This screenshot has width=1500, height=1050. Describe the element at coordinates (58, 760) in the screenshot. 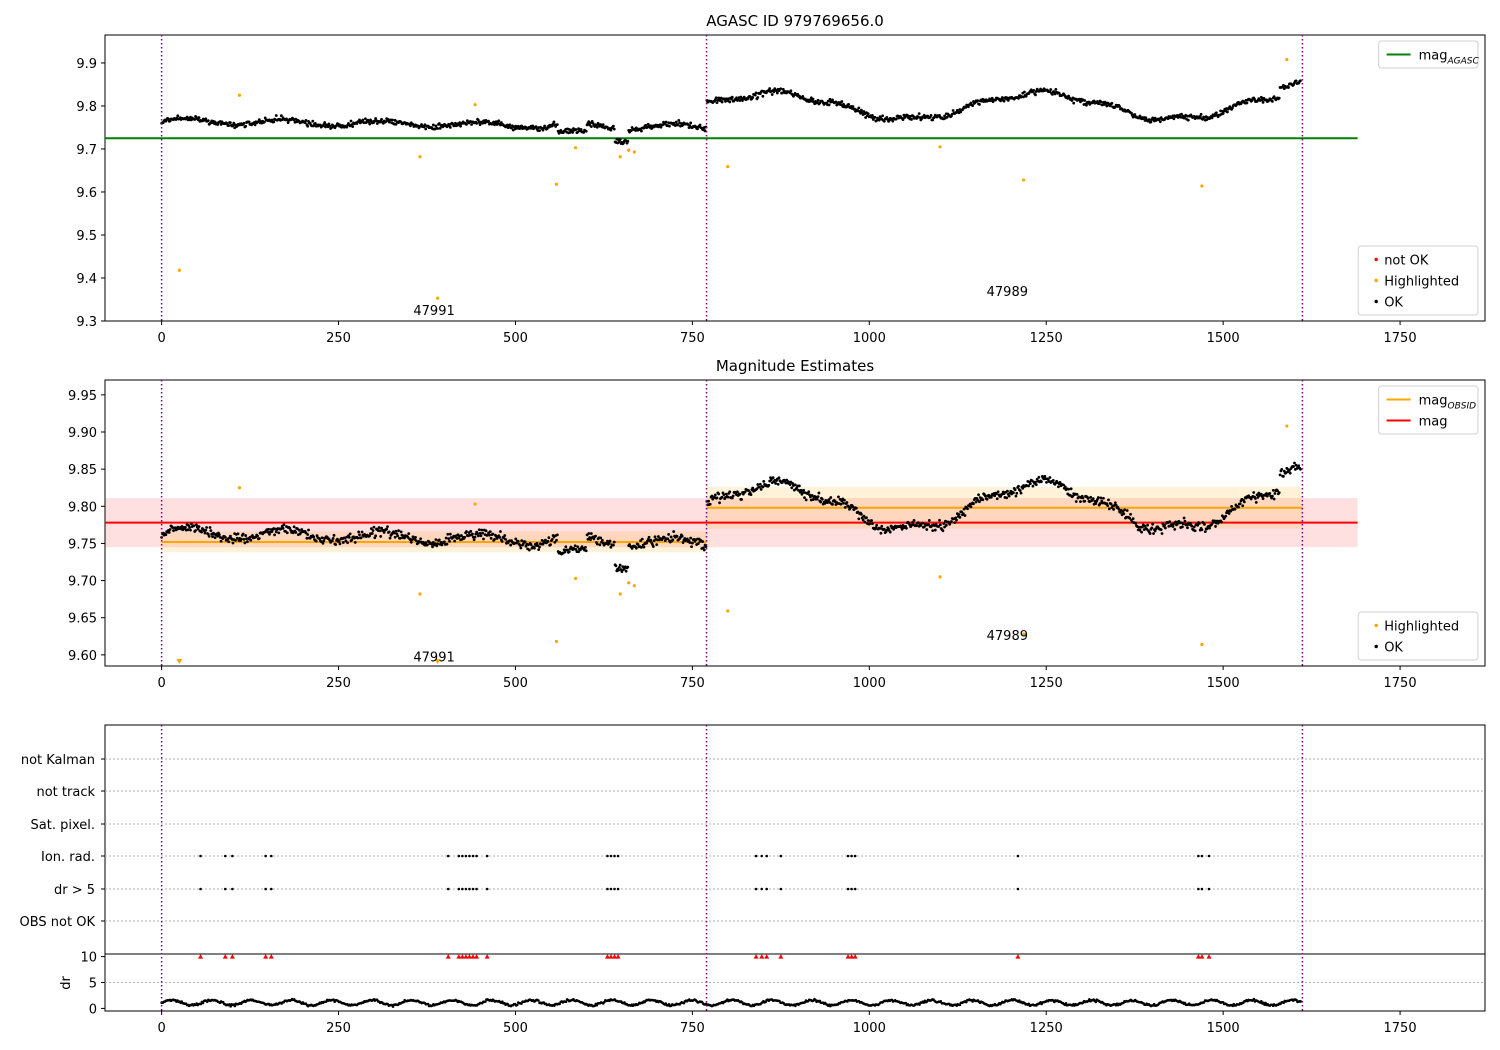

I see `flag-category-label: not Kalman` at that location.